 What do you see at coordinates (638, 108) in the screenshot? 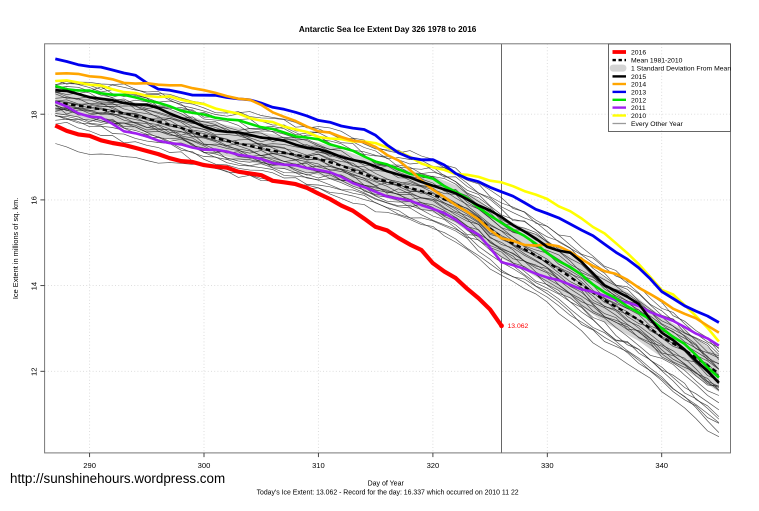
I see `svg-text: 2011` at bounding box center [638, 108].